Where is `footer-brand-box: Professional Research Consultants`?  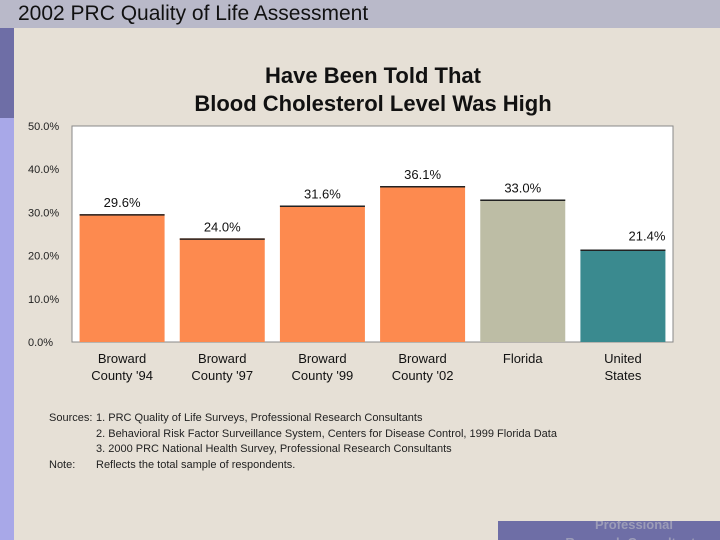
footer-brand-box: Professional Research Consultants is located at coordinates (609, 530).